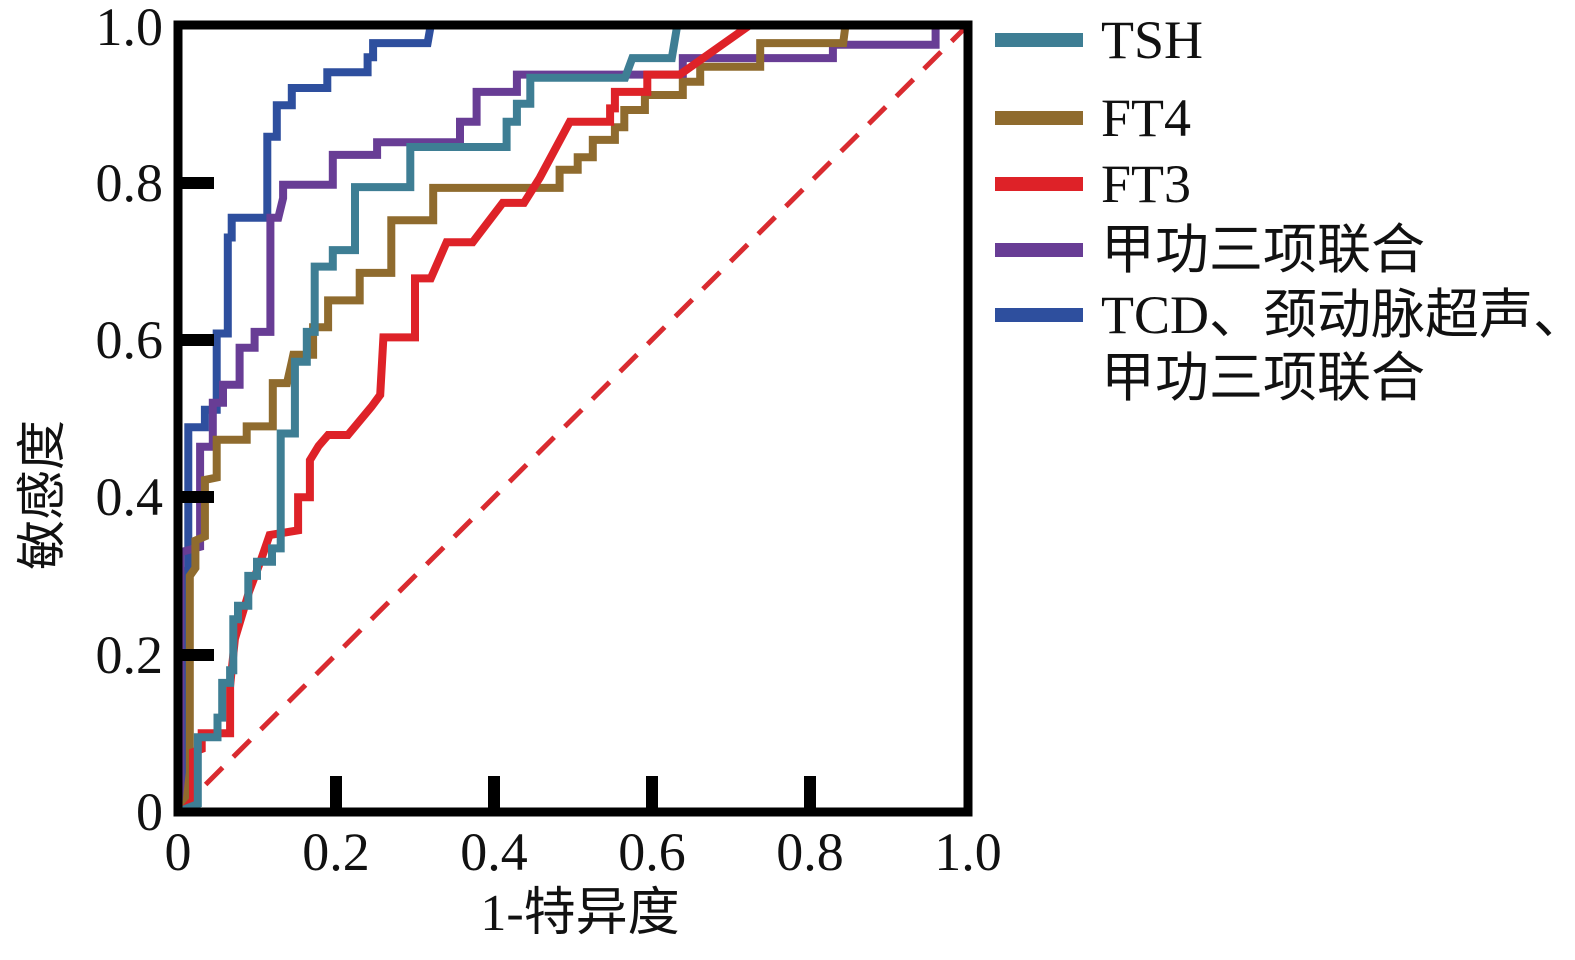  Describe the element at coordinates (129, 655) in the screenshot. I see `y-tick-label-0.2: 0.2` at that location.